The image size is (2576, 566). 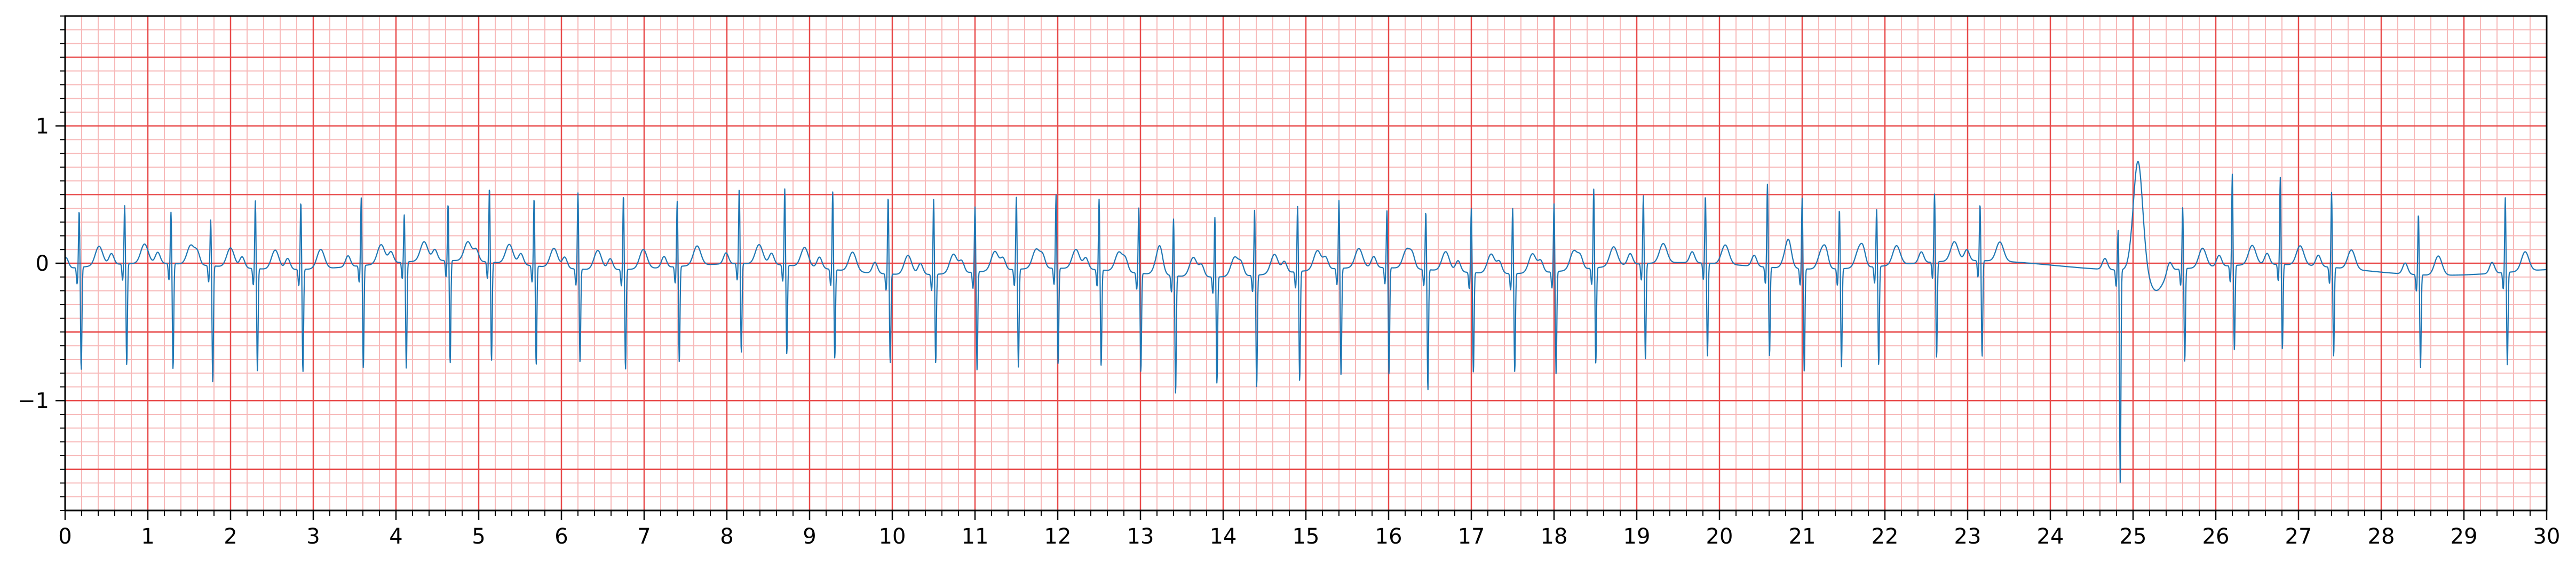 I want to click on x-tick-label: 10, so click(x=892, y=536).